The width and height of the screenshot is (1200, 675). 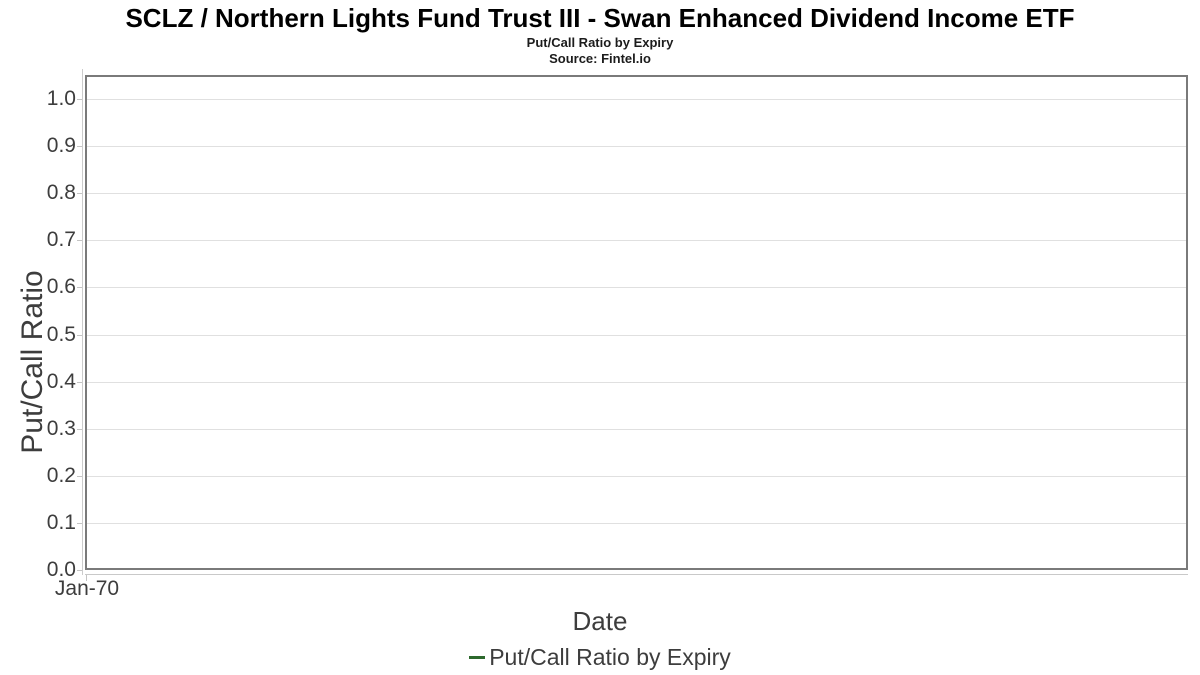 I want to click on chart-subtitle: Put/Call Ratio by Expiry, so click(x=600, y=42).